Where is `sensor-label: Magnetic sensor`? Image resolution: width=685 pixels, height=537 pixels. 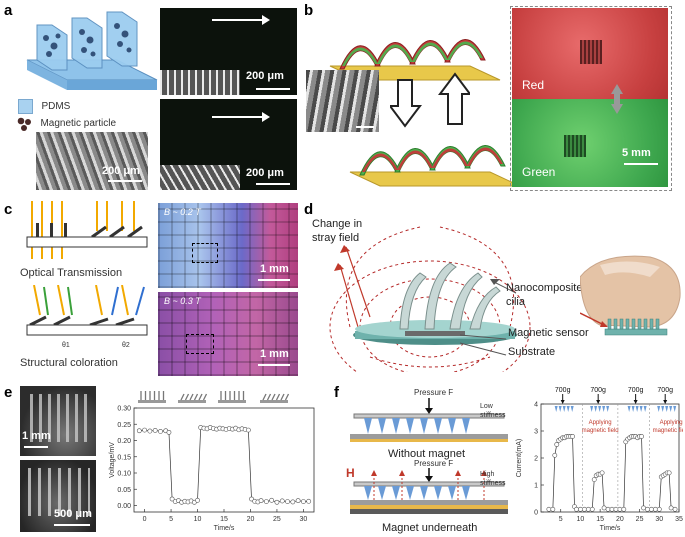 sensor-label: Magnetic sensor is located at coordinates (548, 333).